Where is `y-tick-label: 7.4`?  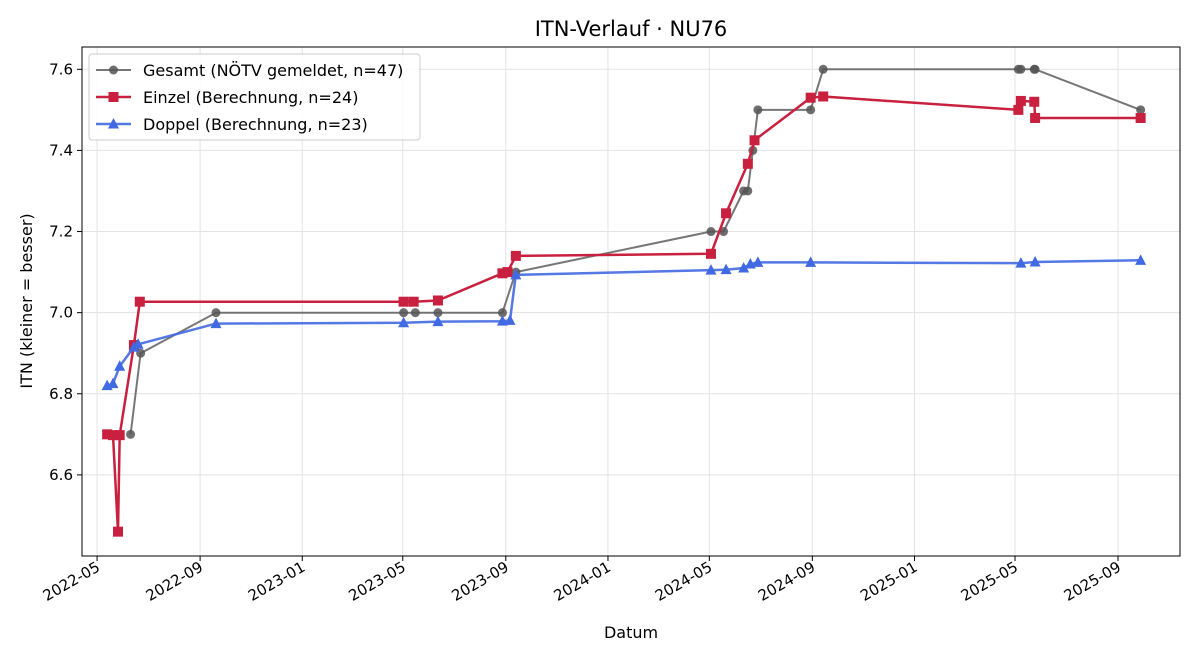 y-tick-label: 7.4 is located at coordinates (61, 150).